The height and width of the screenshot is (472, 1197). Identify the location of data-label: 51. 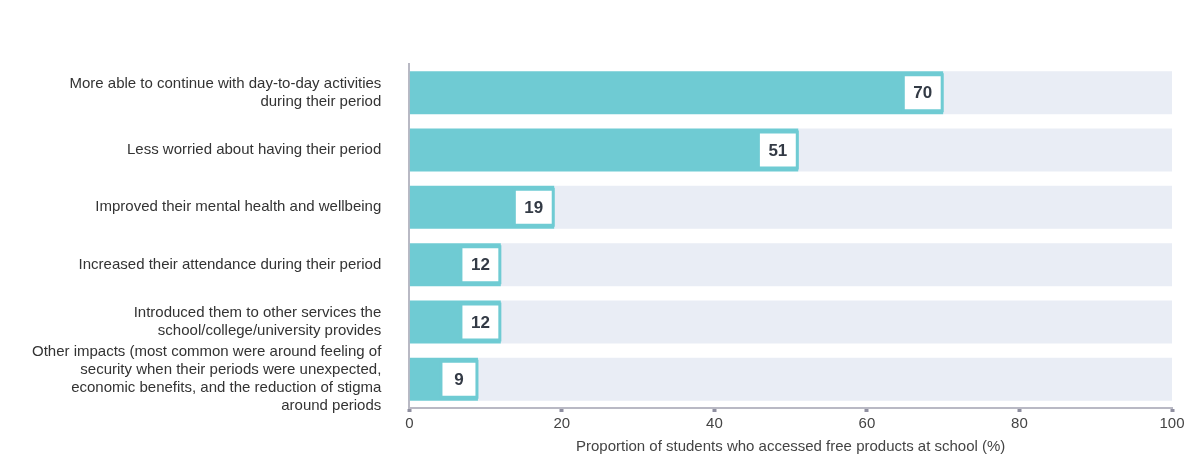
(778, 150).